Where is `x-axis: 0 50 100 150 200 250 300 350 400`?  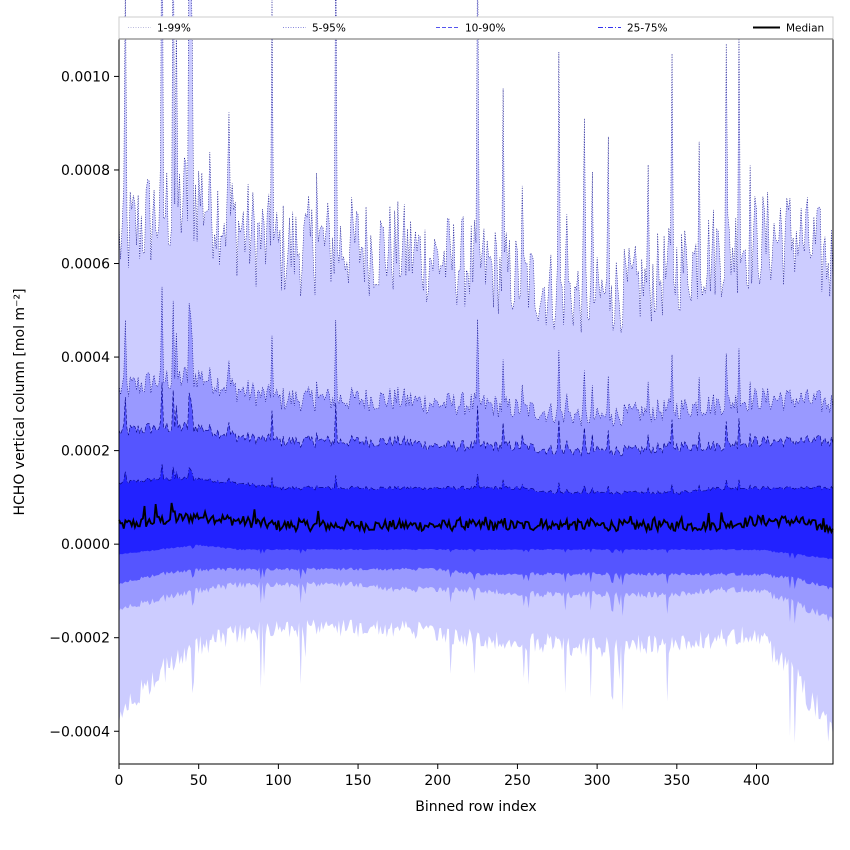
x-axis: 0 50 100 150 200 250 300 350 400 is located at coordinates (442, 776).